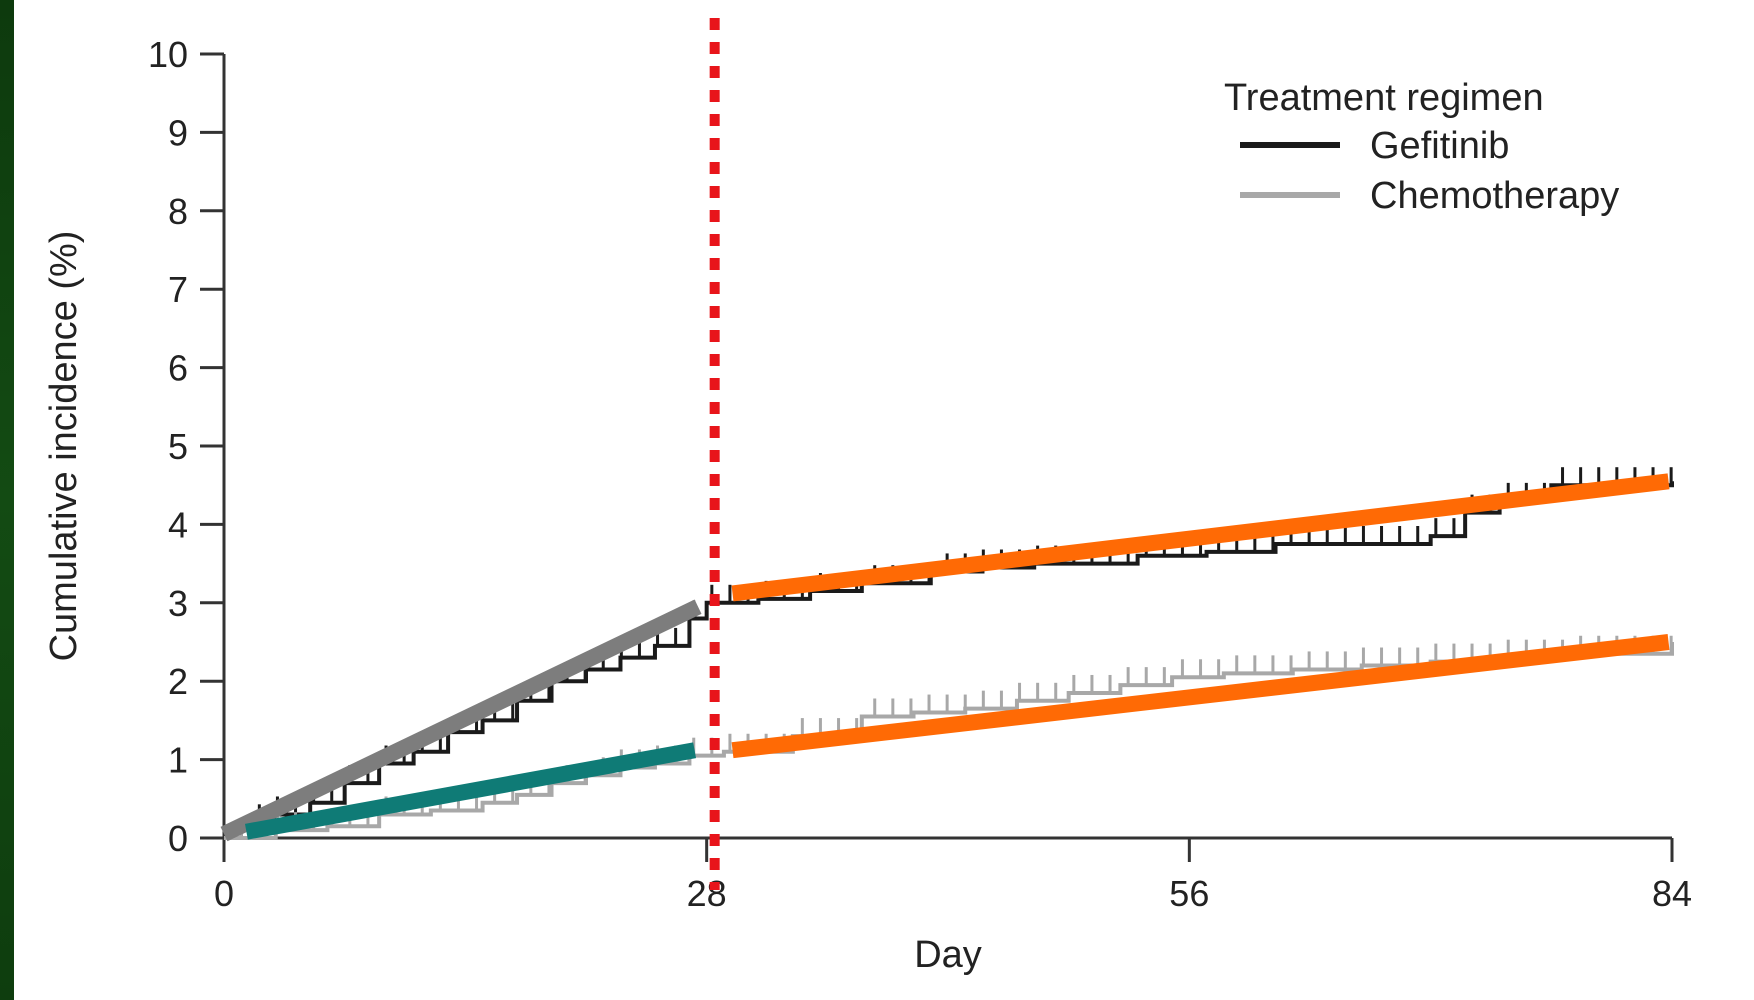 The width and height of the screenshot is (1754, 1000). I want to click on legend-title: Treatment regimen, so click(1384, 98).